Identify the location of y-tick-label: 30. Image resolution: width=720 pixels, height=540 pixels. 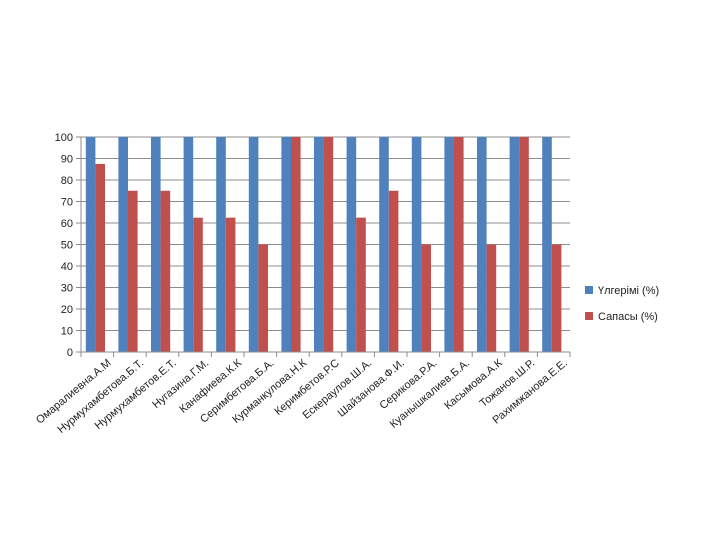
(67, 289).